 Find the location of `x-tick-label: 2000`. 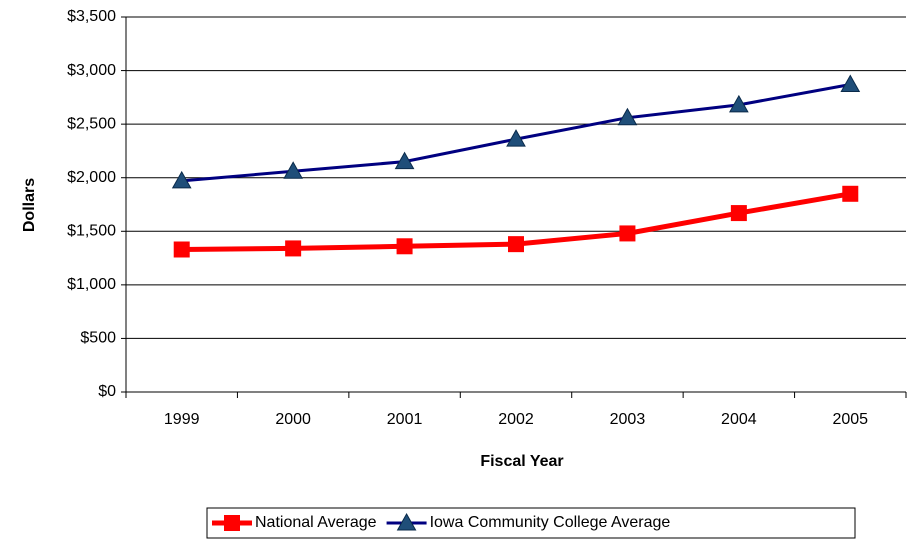

x-tick-label: 2000 is located at coordinates (293, 419).